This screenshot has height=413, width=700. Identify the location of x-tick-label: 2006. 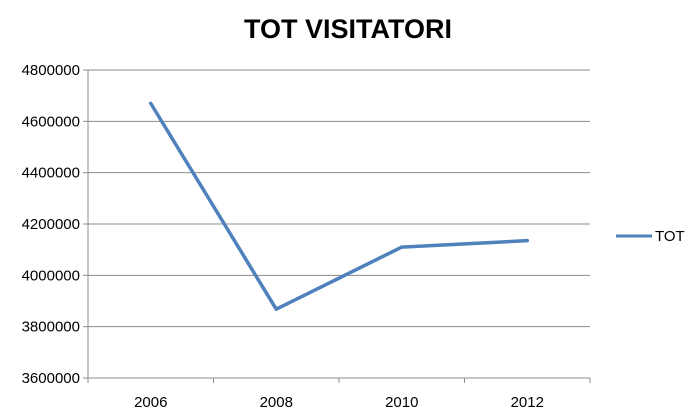
(150, 402).